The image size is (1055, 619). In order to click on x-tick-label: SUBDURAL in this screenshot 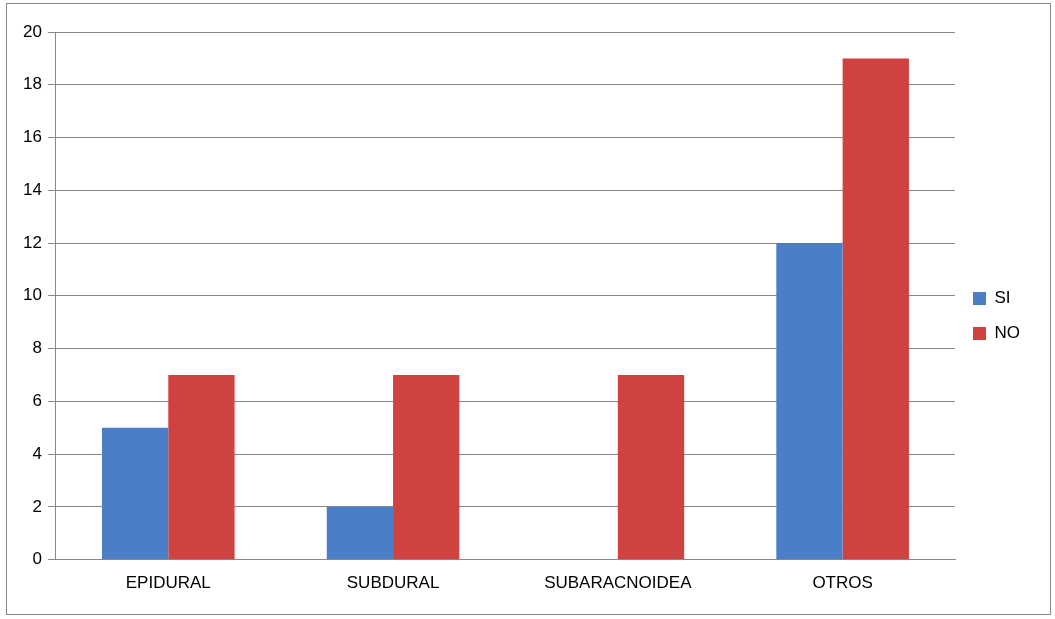, I will do `click(393, 583)`.